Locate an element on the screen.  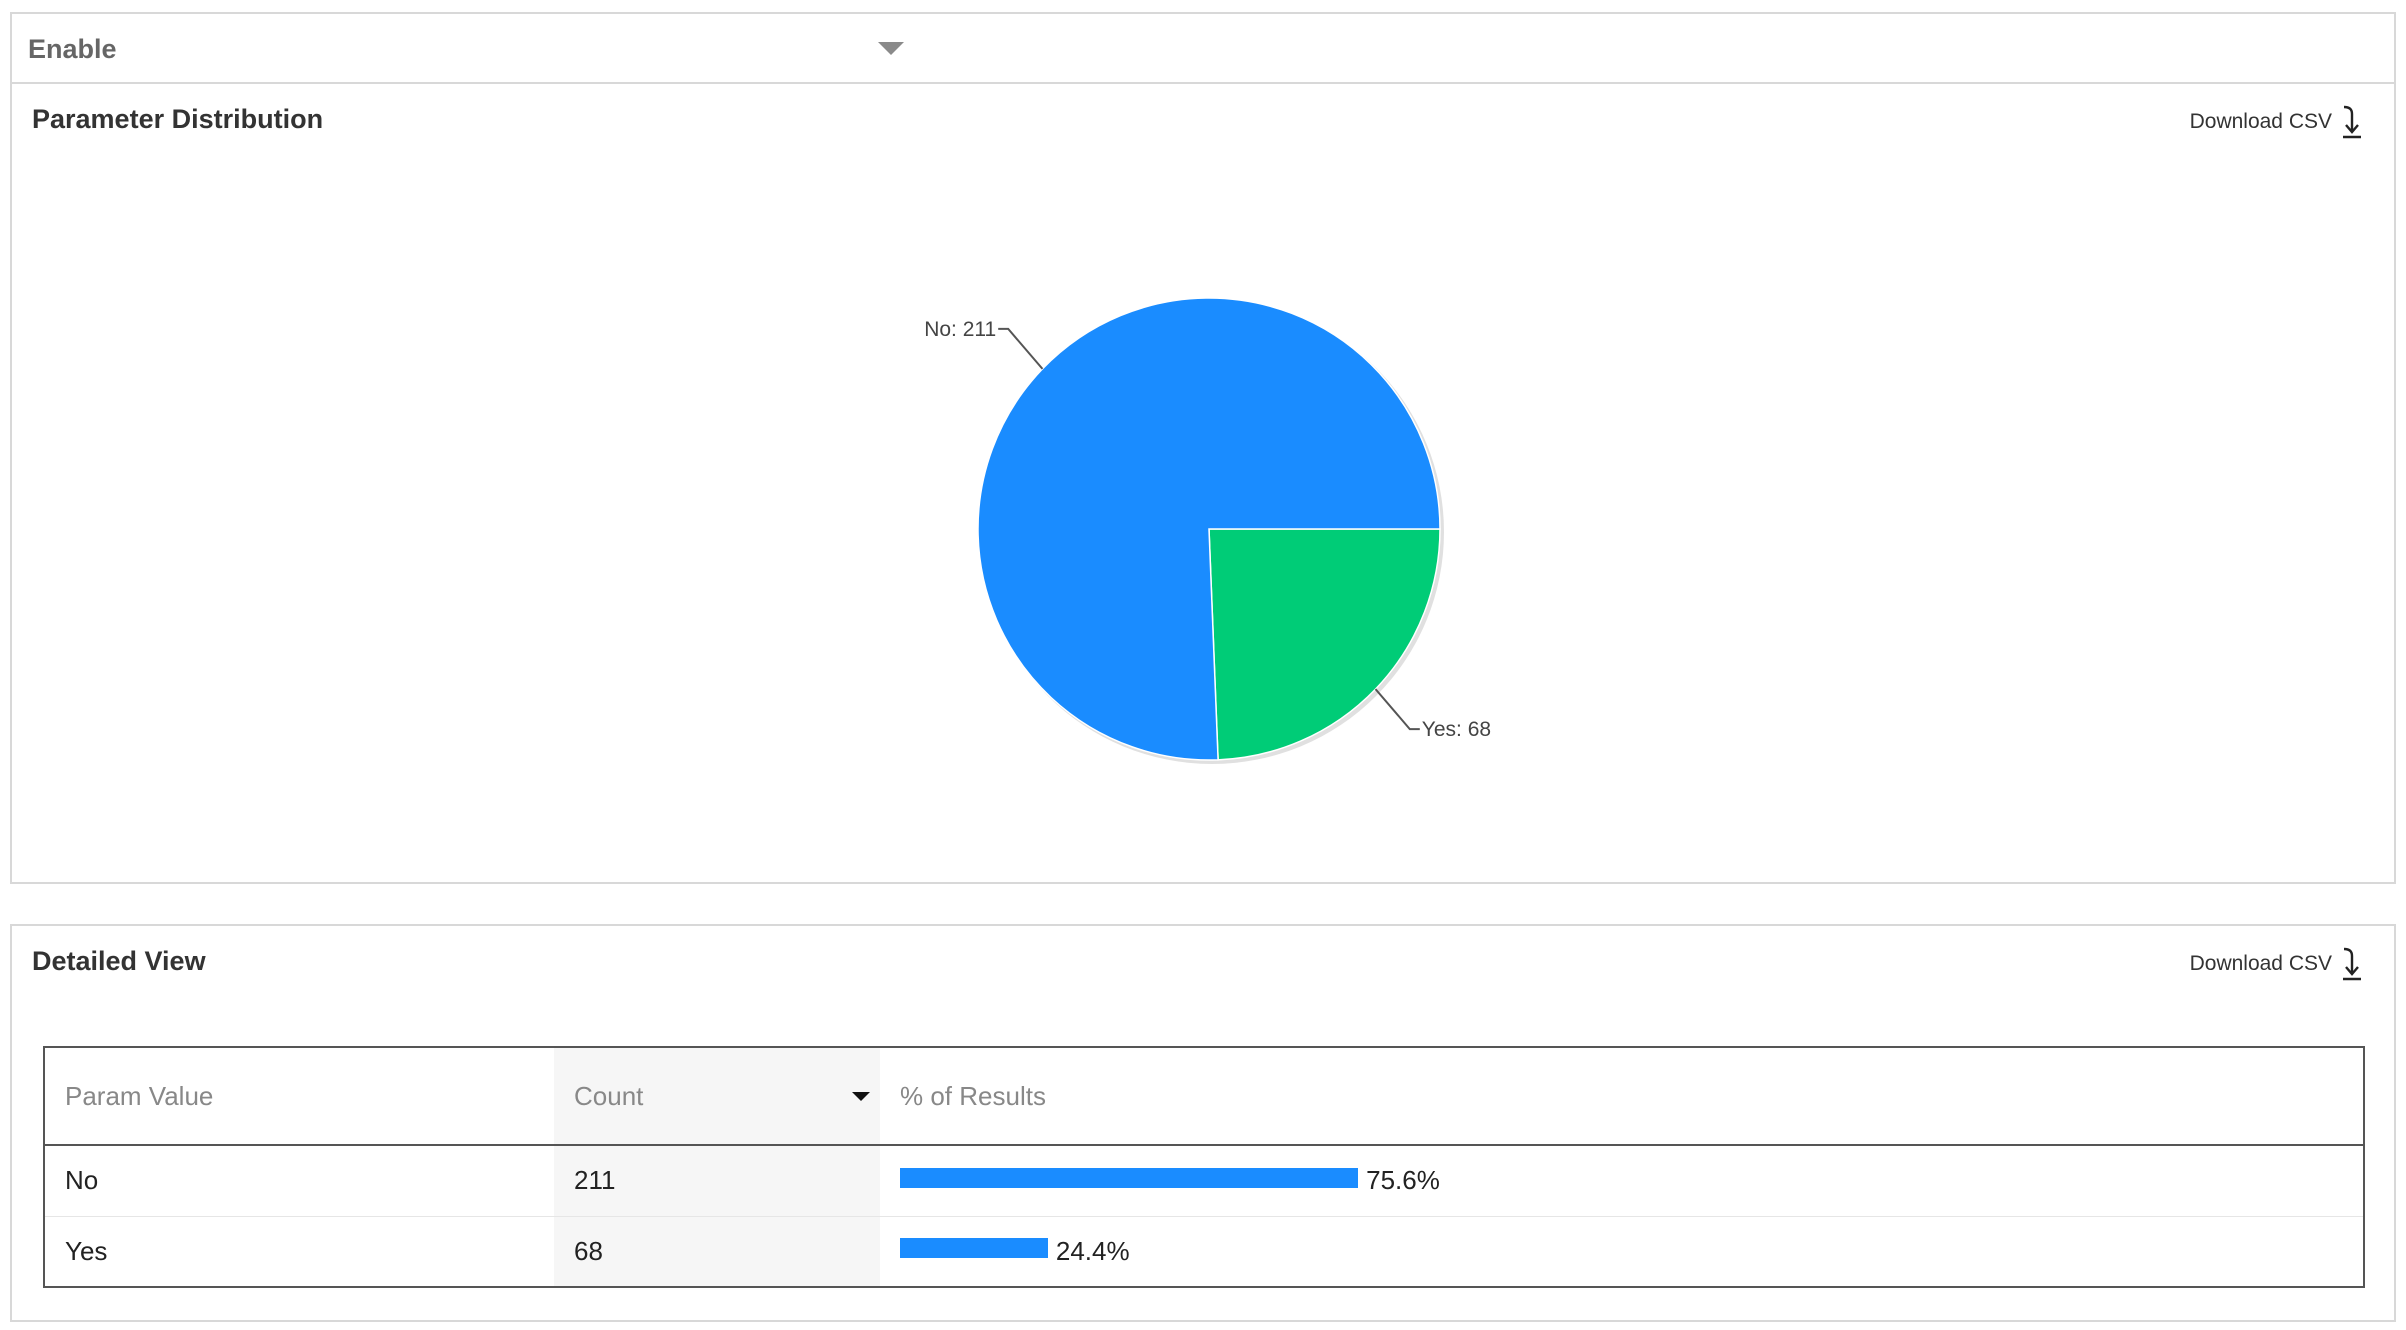
table-row: No 211 75.6% is located at coordinates (1204, 1181).